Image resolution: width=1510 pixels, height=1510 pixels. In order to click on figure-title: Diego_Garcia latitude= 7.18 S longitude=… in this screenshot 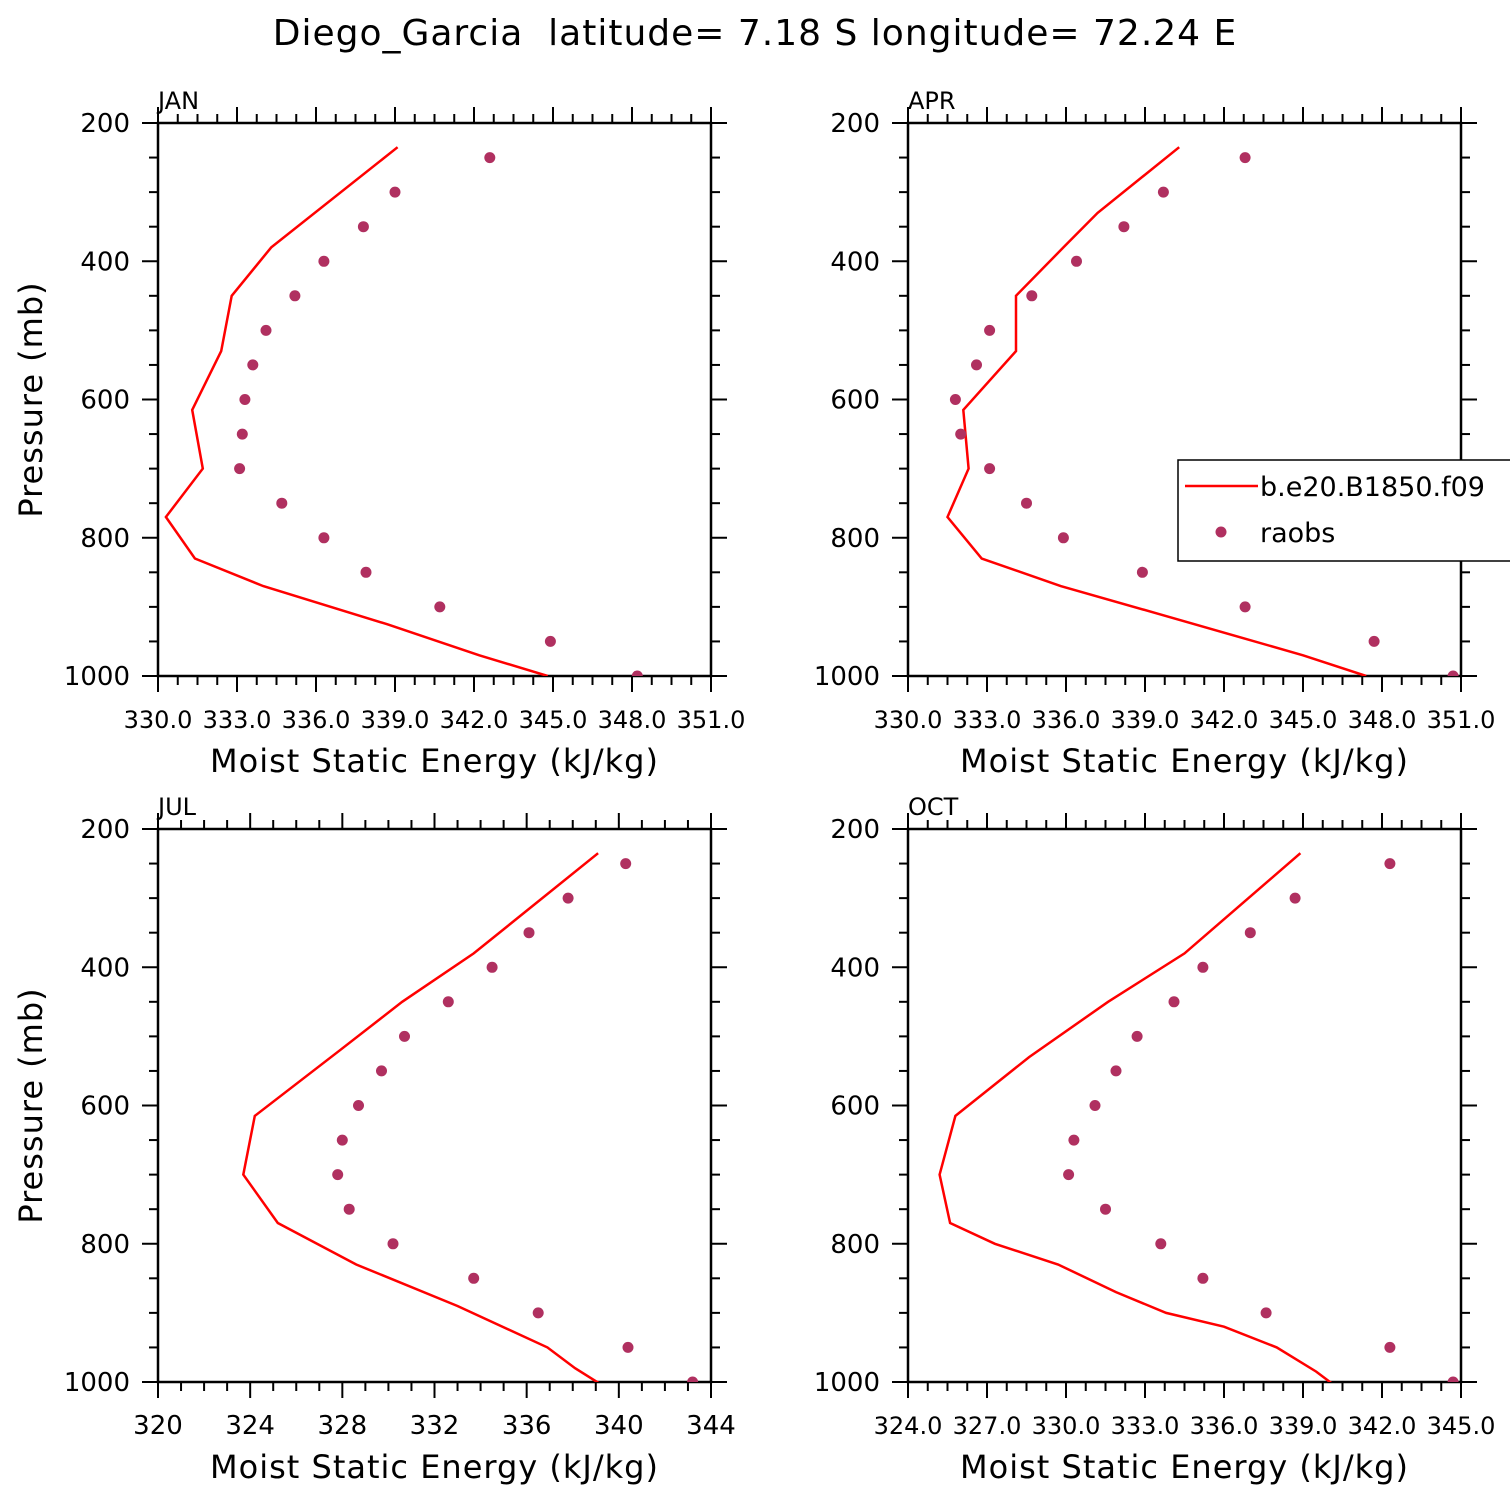, I will do `click(755, 33)`.